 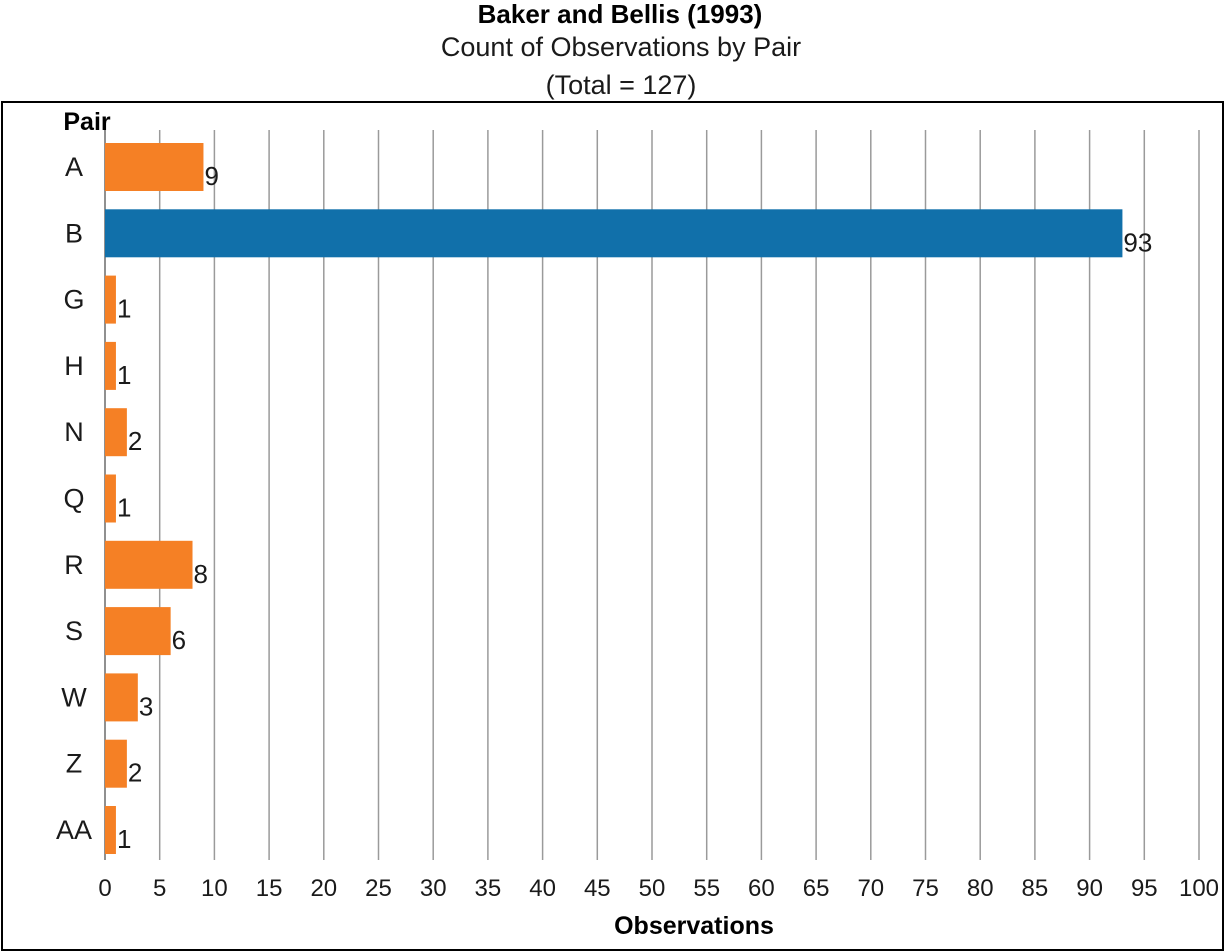 I want to click on data-label: 6, so click(x=179, y=640).